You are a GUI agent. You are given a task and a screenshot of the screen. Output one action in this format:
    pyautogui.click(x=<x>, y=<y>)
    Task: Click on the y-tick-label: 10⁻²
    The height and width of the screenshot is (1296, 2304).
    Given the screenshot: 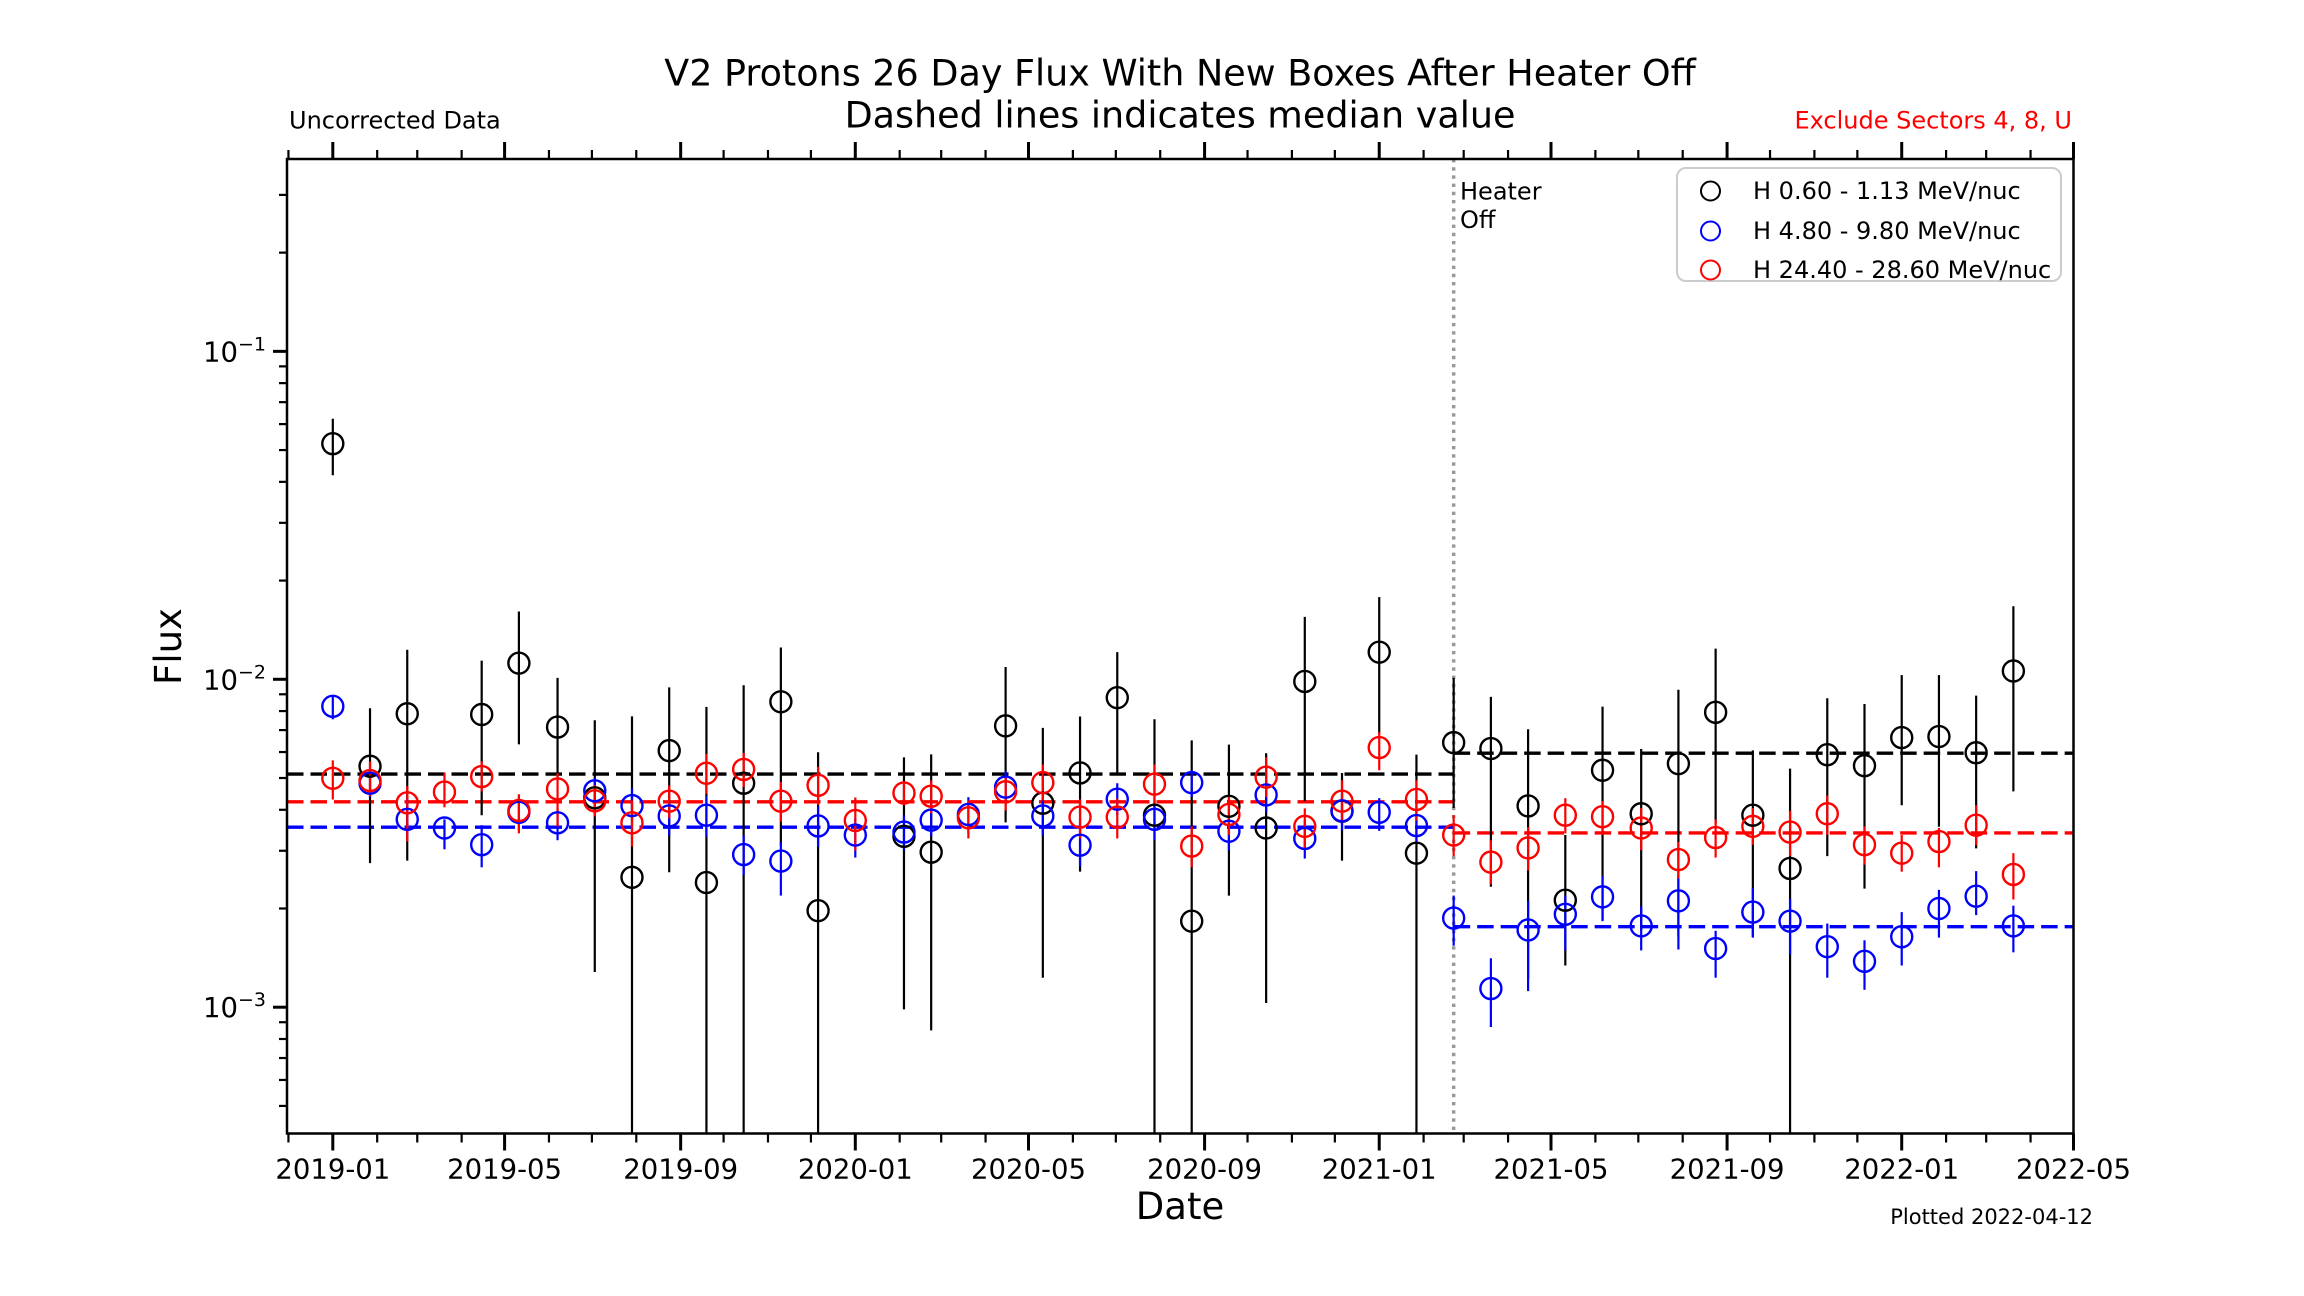 What is the action you would take?
    pyautogui.click(x=234, y=678)
    